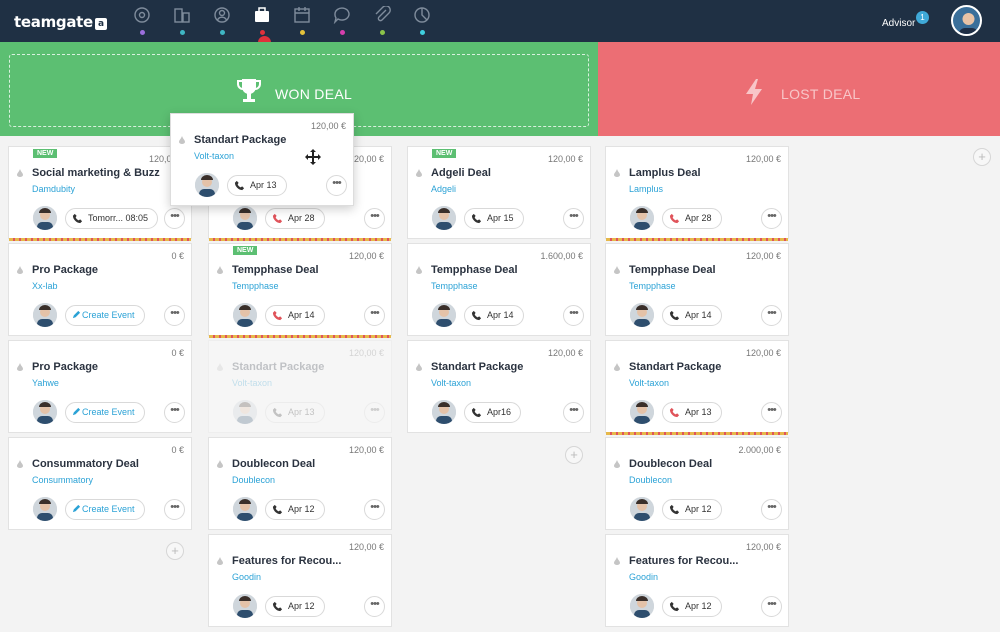 The image size is (1000, 632). Describe the element at coordinates (646, 189) in the screenshot. I see `company-link: Lamplus` at that location.